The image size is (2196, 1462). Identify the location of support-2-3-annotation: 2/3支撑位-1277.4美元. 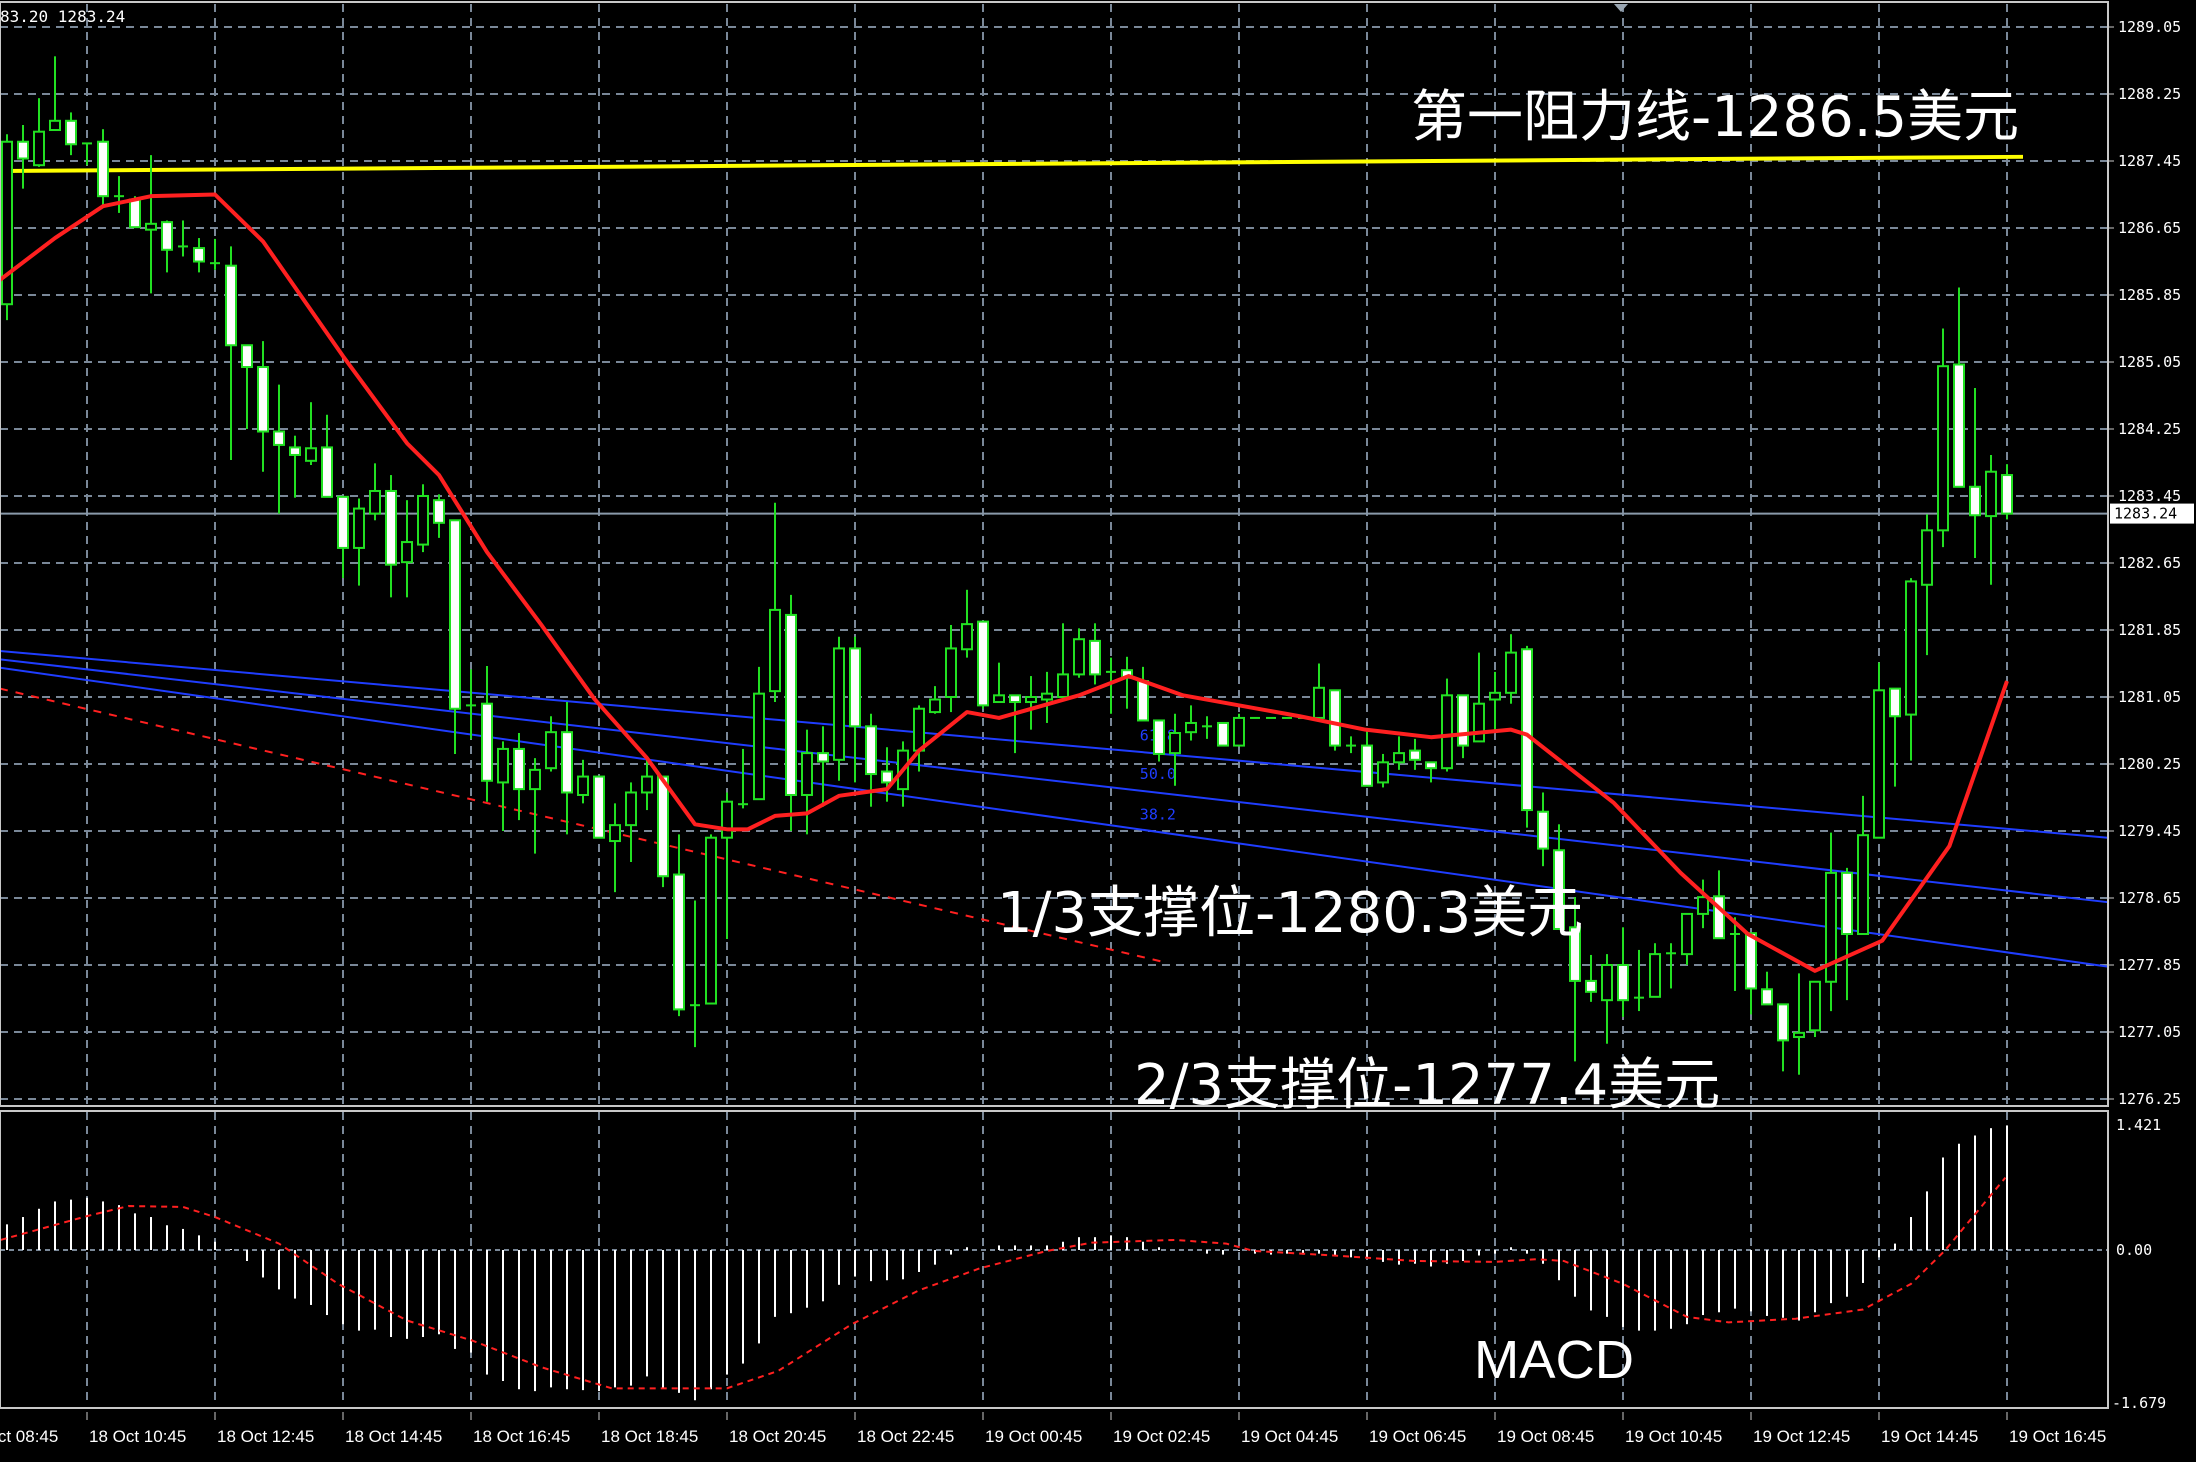
(1427, 1085).